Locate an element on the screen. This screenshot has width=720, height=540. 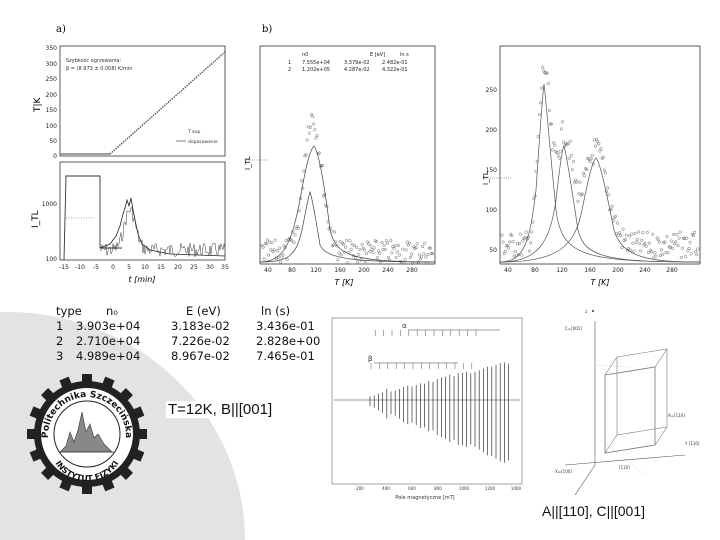
xtick: 35 is located at coordinates (225, 267).